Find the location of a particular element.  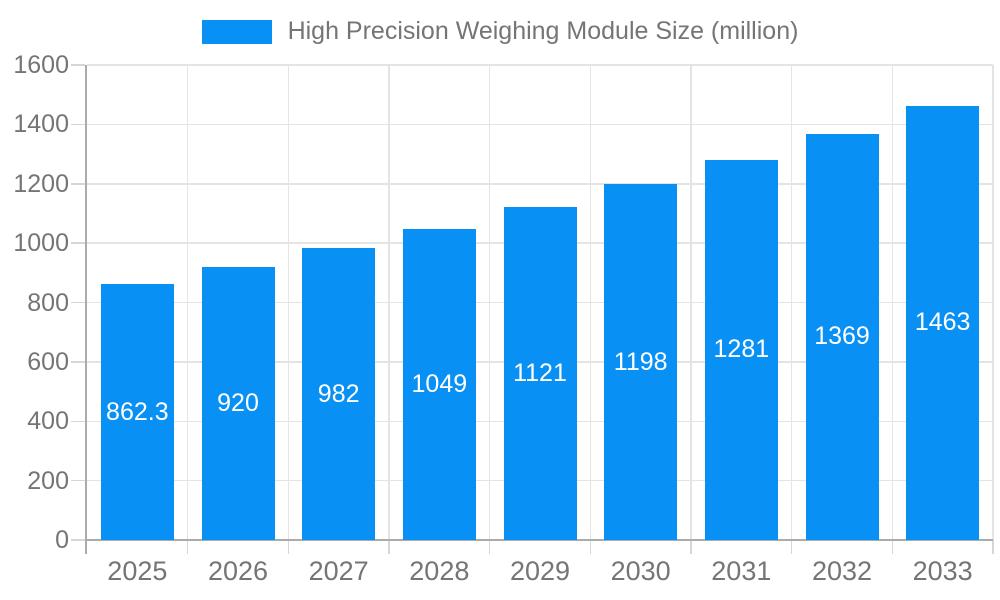

y-axis-label-0: 0 is located at coordinates (62, 540).